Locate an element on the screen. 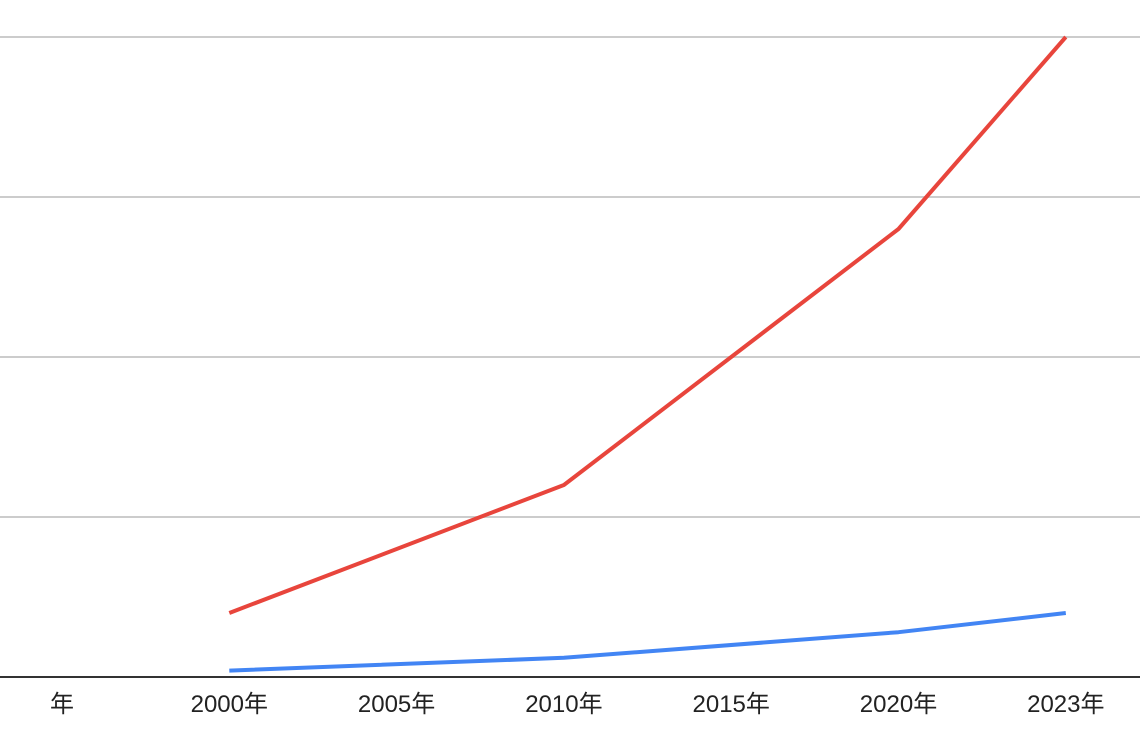  x-tick-label: 2005年 is located at coordinates (396, 704).